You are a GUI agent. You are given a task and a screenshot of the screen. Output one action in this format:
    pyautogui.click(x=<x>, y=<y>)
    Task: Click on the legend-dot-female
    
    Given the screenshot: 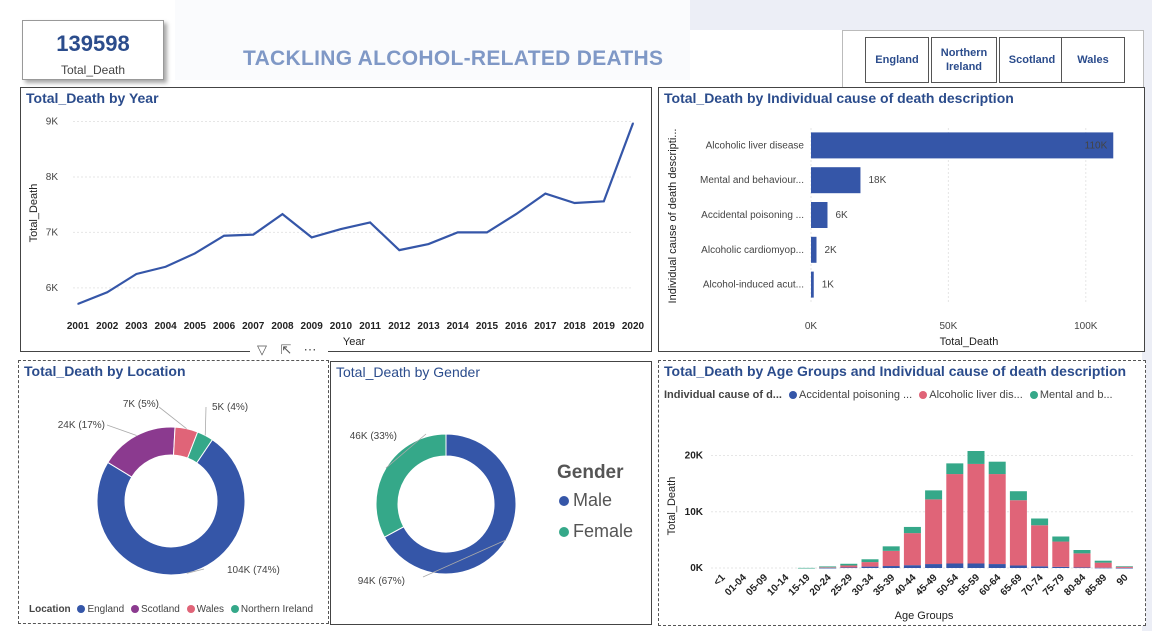 What is the action you would take?
    pyautogui.click(x=564, y=532)
    